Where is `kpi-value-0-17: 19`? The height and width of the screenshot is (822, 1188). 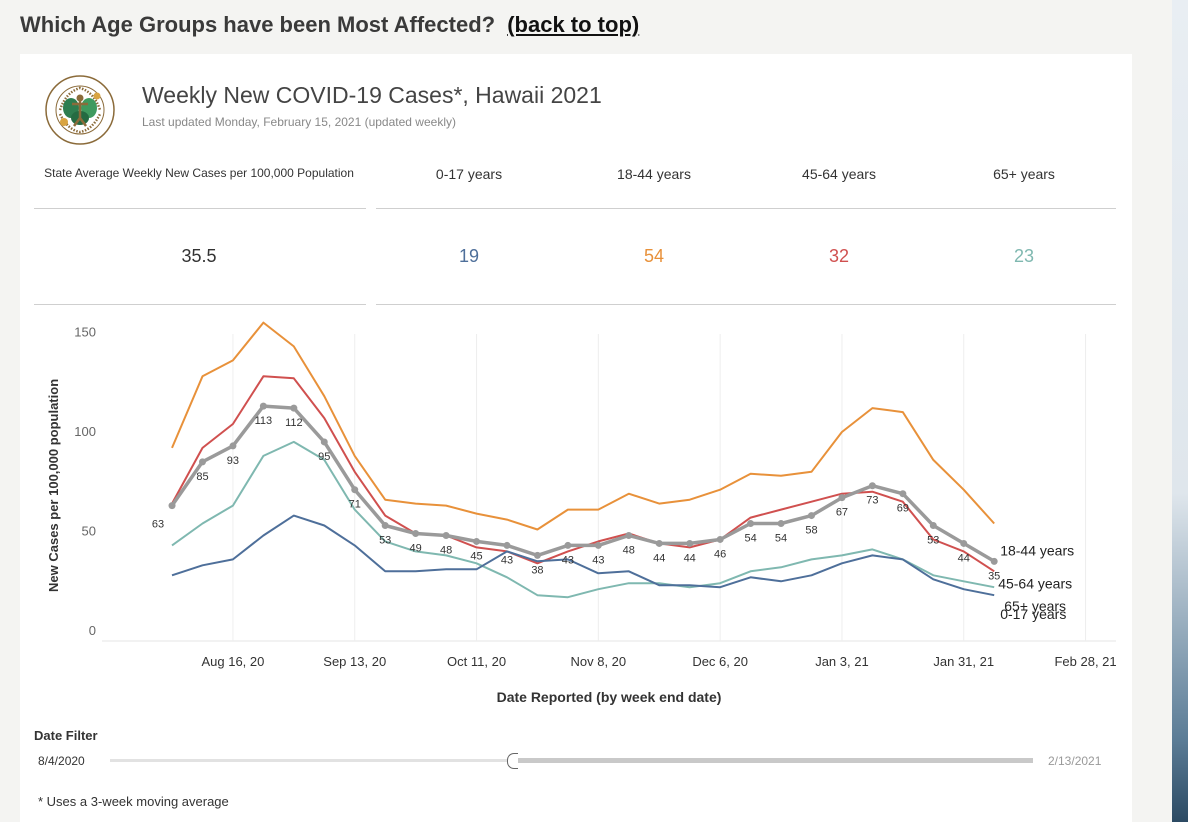
kpi-value-0-17: 19 is located at coordinates (469, 256).